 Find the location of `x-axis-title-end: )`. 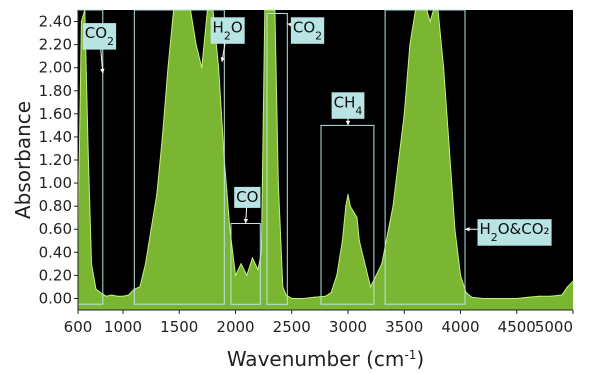

x-axis-title-end: ) is located at coordinates (420, 359).